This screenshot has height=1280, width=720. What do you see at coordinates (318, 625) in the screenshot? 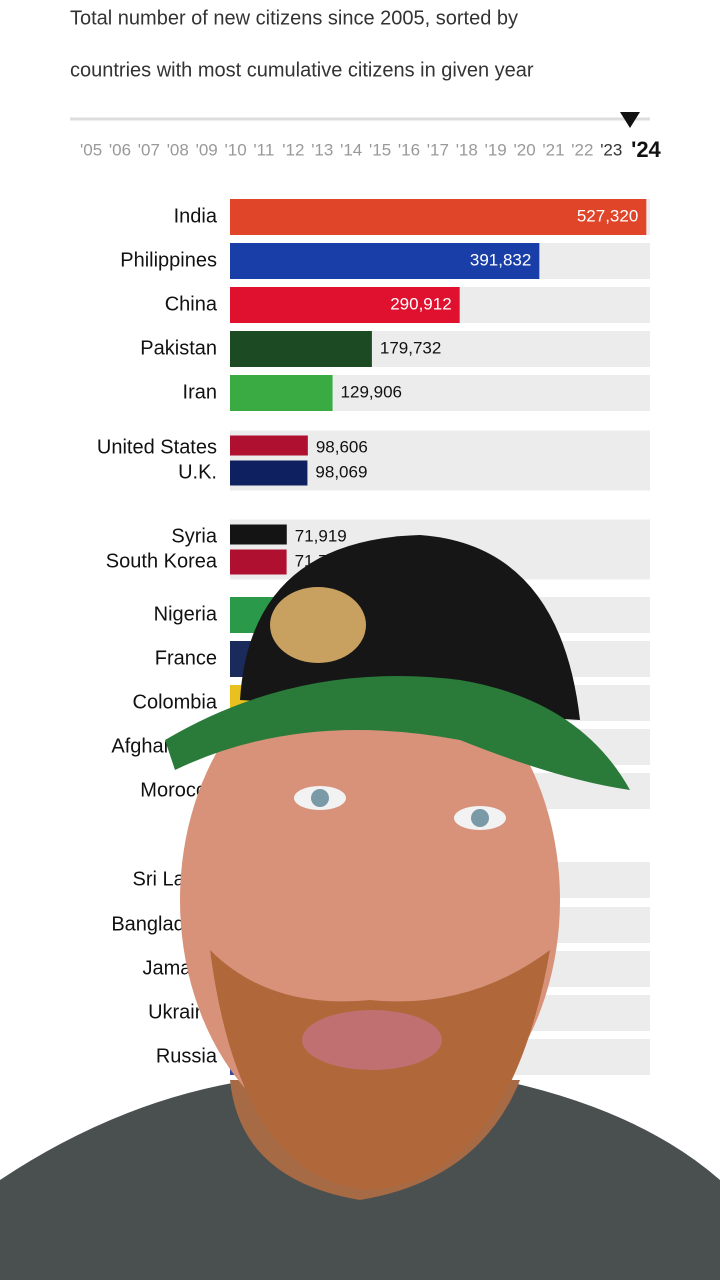
I see `cap-logo` at bounding box center [318, 625].